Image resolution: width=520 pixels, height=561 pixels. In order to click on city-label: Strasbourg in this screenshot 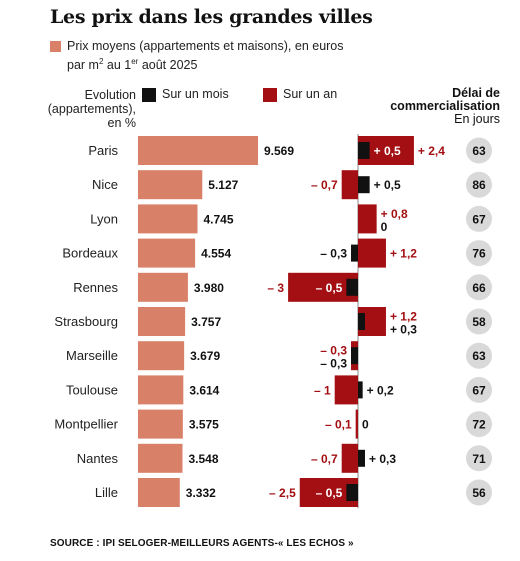, I will do `click(86, 321)`.